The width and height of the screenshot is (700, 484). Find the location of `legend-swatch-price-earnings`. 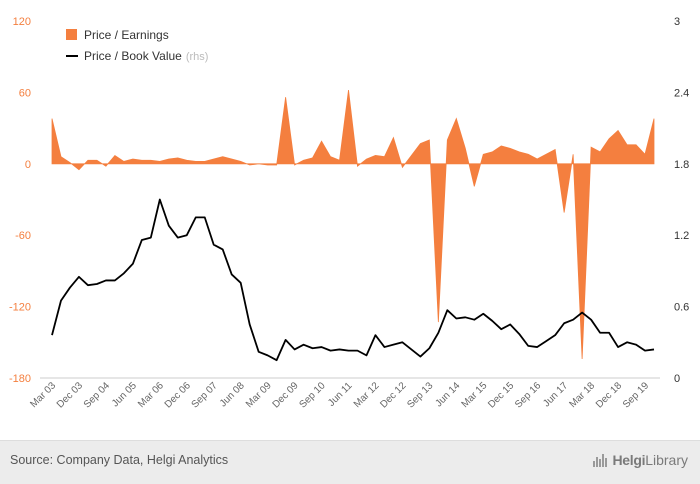

legend-swatch-price-earnings is located at coordinates (71, 34).